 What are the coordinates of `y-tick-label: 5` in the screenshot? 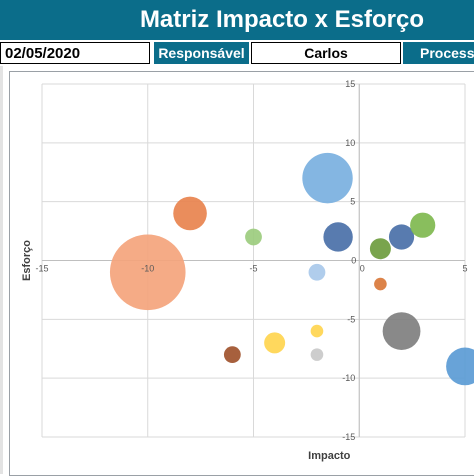 It's located at (352, 202).